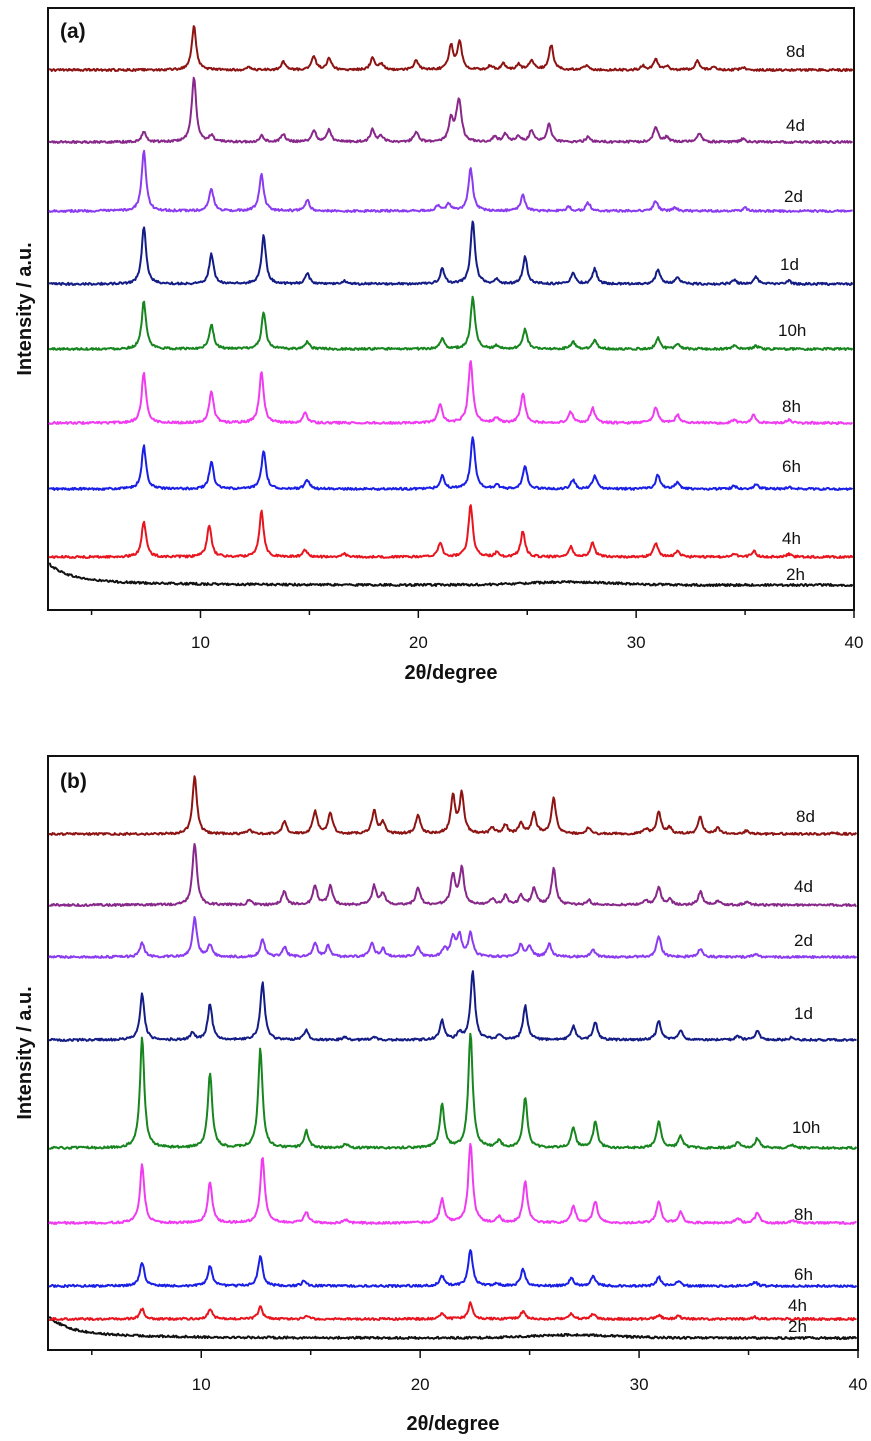 The image size is (871, 1441). I want to click on panel-a-y-axis-title: Intensity / a.u., so click(25, 308).